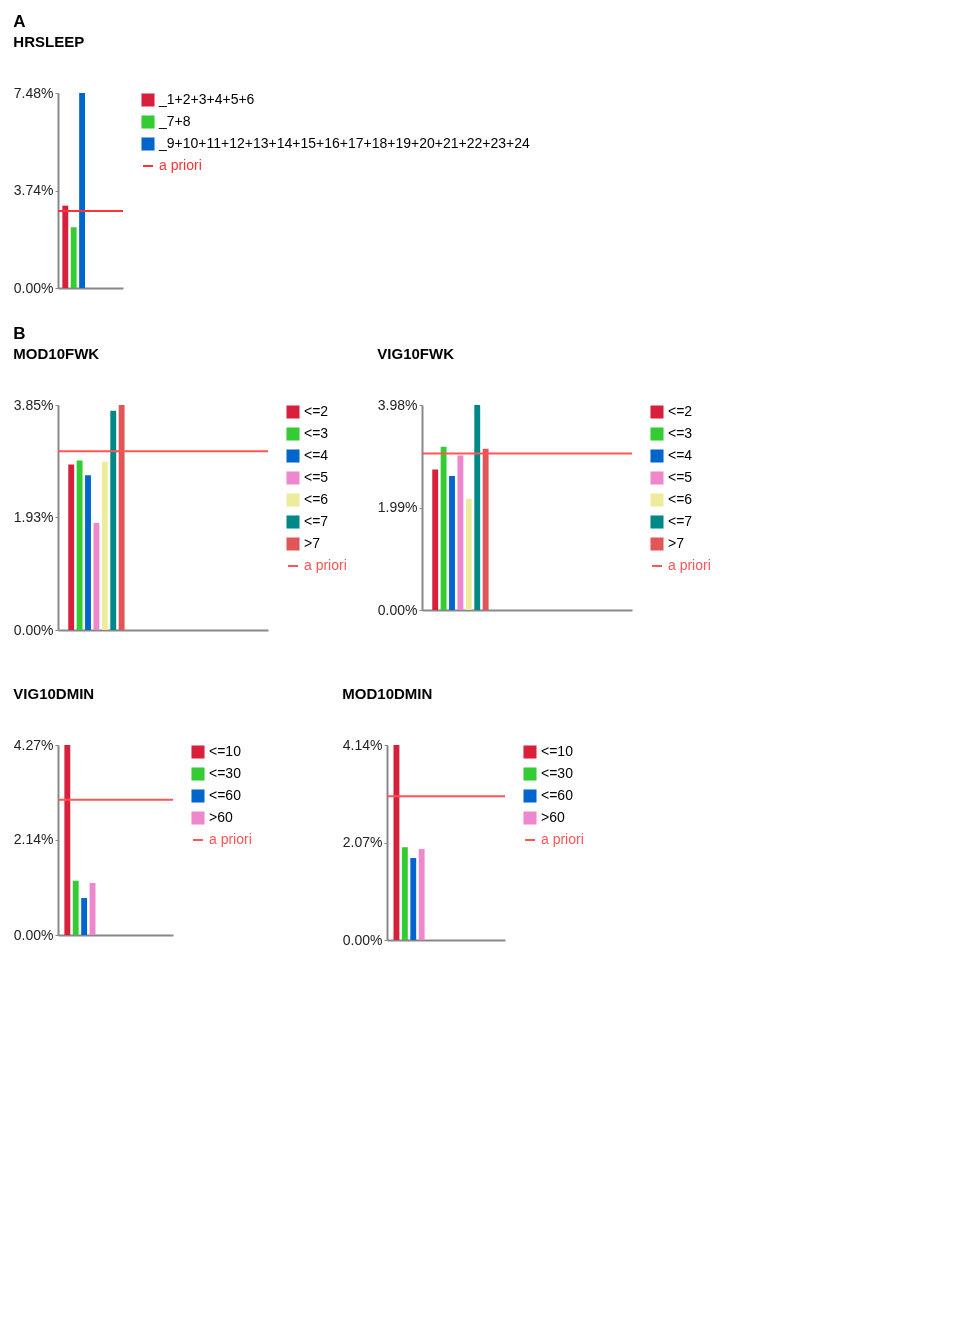 Image resolution: width=974 pixels, height=1320 pixels. I want to click on text: A, so click(19, 21).